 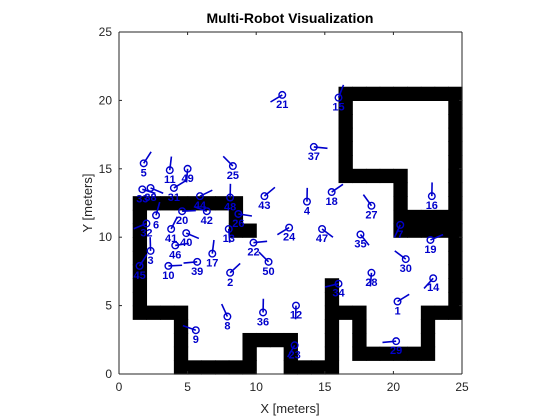 I want to click on robot-44: 44, so click(x=203, y=200).